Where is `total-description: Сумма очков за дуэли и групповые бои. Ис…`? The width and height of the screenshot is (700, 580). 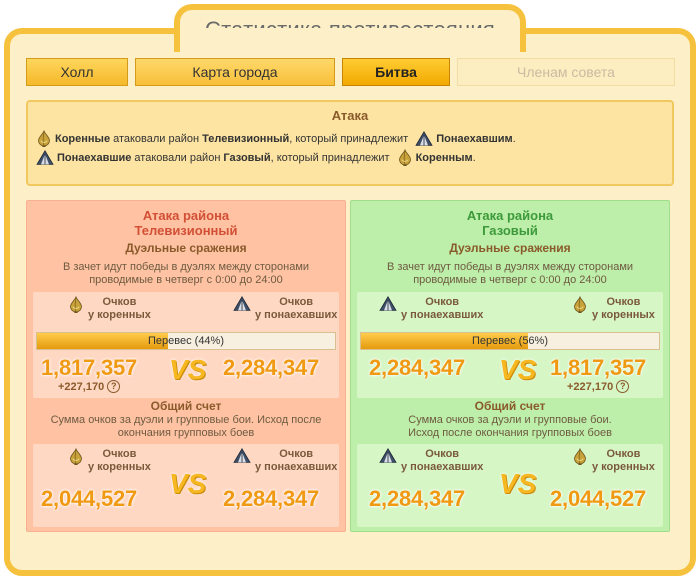
total-description: Сумма очков за дуэли и групповые бои. Ис… is located at coordinates (186, 427).